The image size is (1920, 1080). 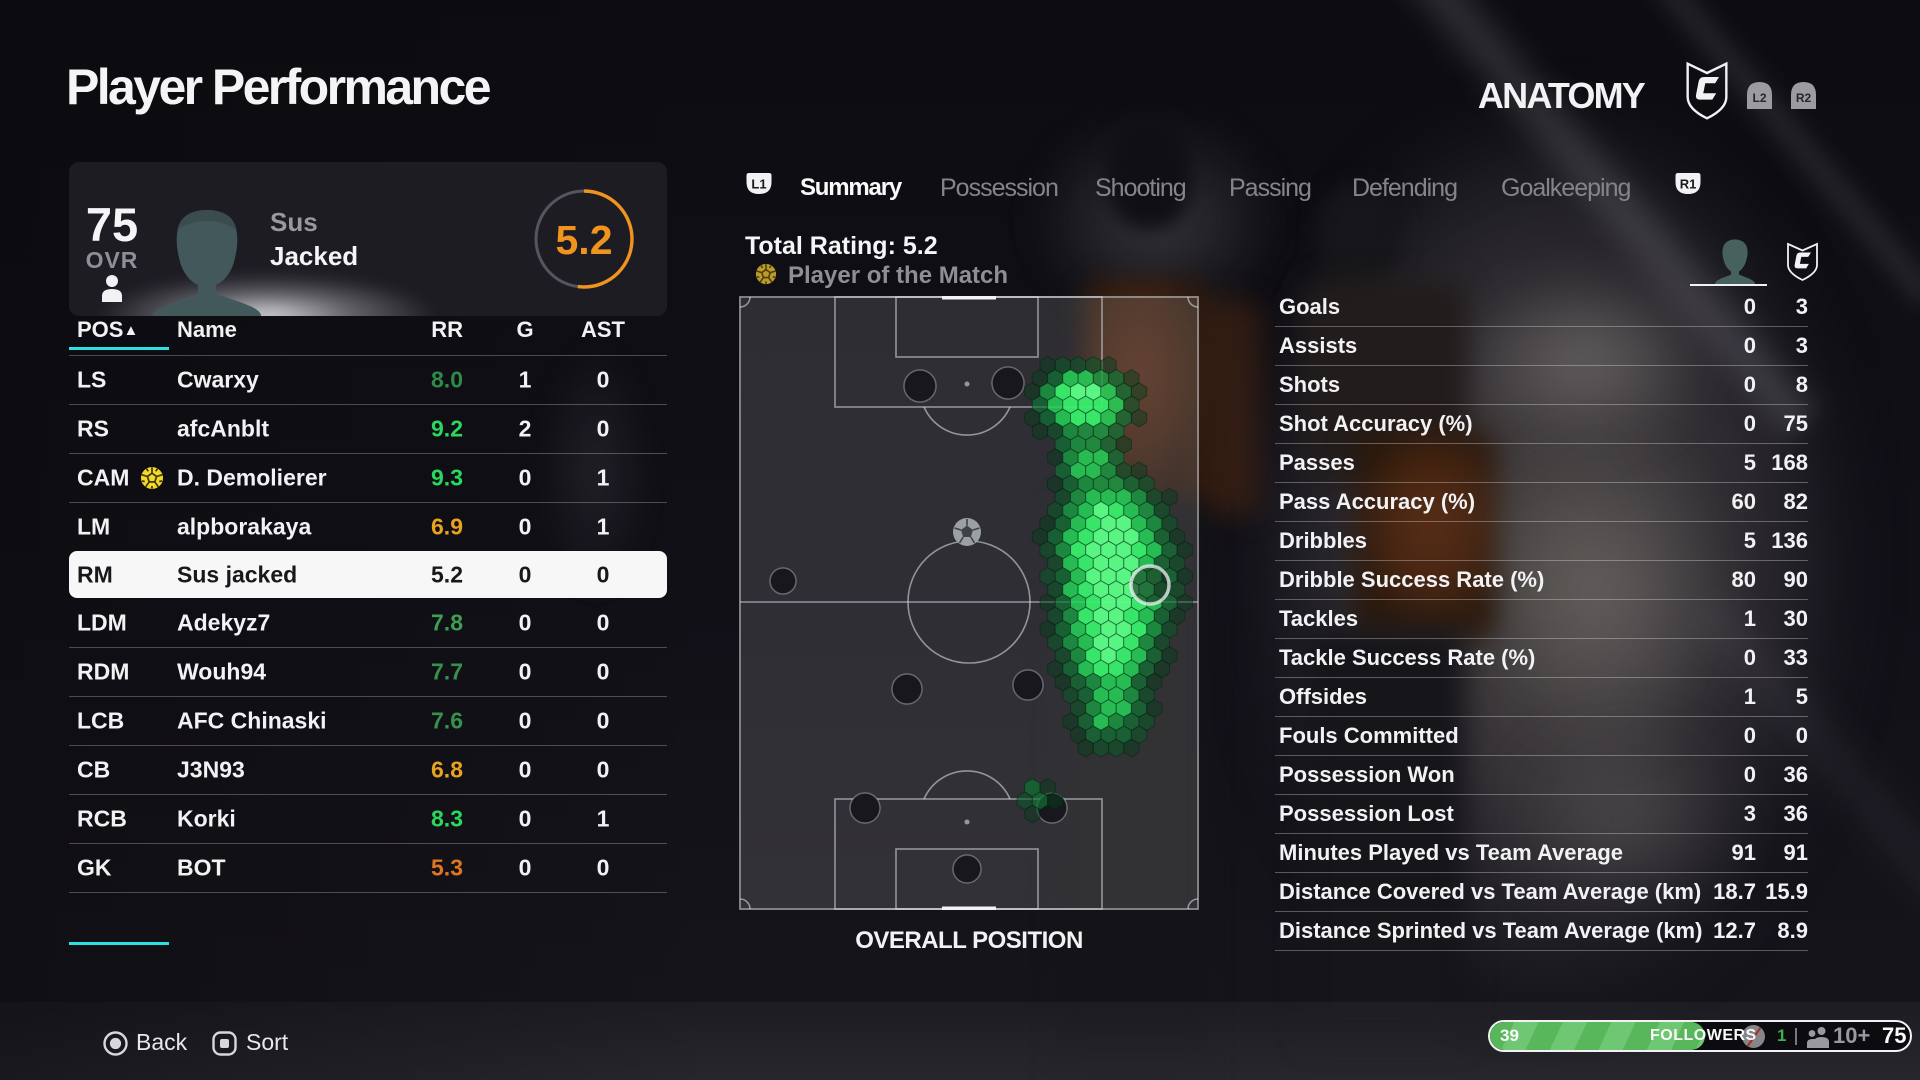 I want to click on svg-text: R1, so click(x=1688, y=184).